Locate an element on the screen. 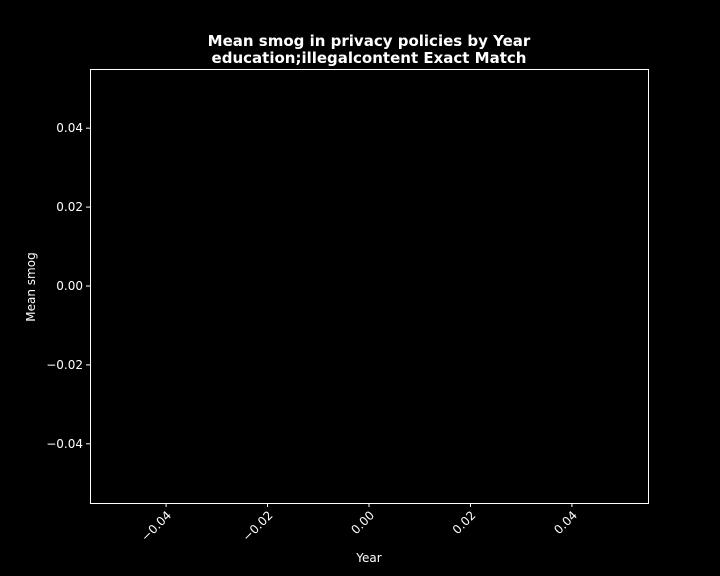 The height and width of the screenshot is (576, 720). y-tick-label: −0.04 is located at coordinates (64, 444).